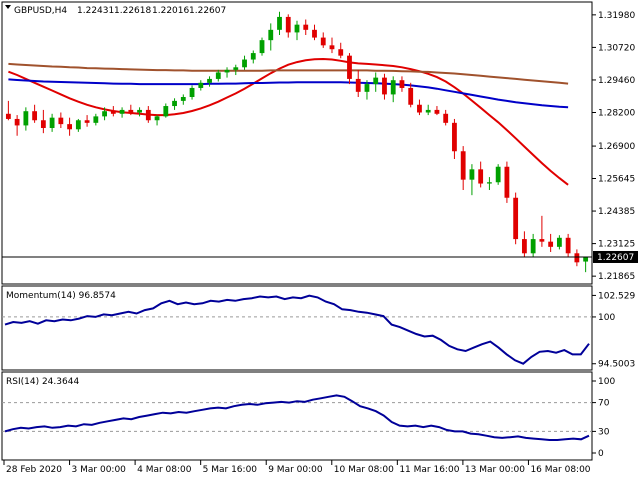 This screenshot has height=480, width=640. Describe the element at coordinates (288, 93) in the screenshot. I see `sma-mid-line` at that location.